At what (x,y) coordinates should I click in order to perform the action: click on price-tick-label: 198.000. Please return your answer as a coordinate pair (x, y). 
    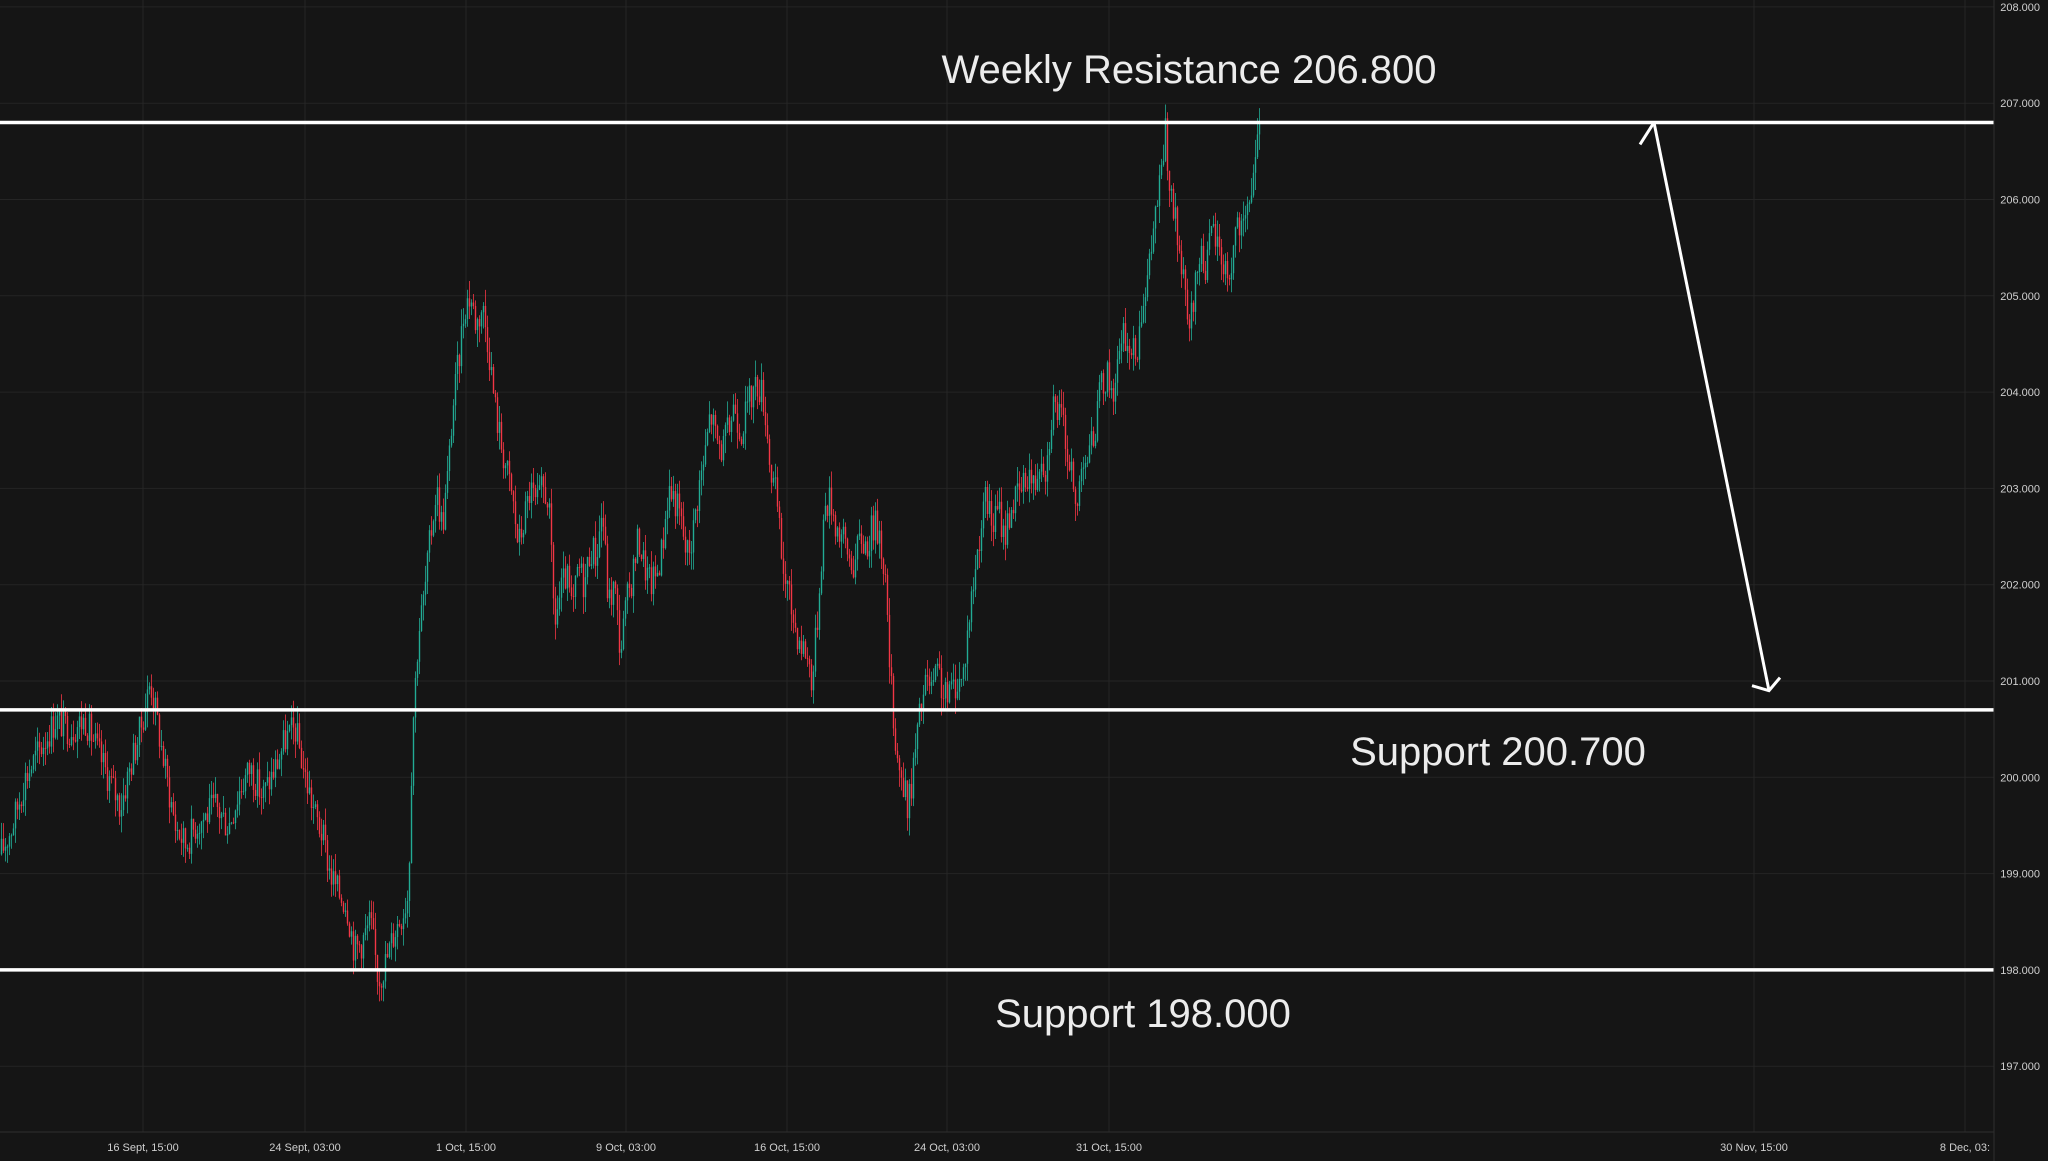
    Looking at the image, I should click on (2020, 971).